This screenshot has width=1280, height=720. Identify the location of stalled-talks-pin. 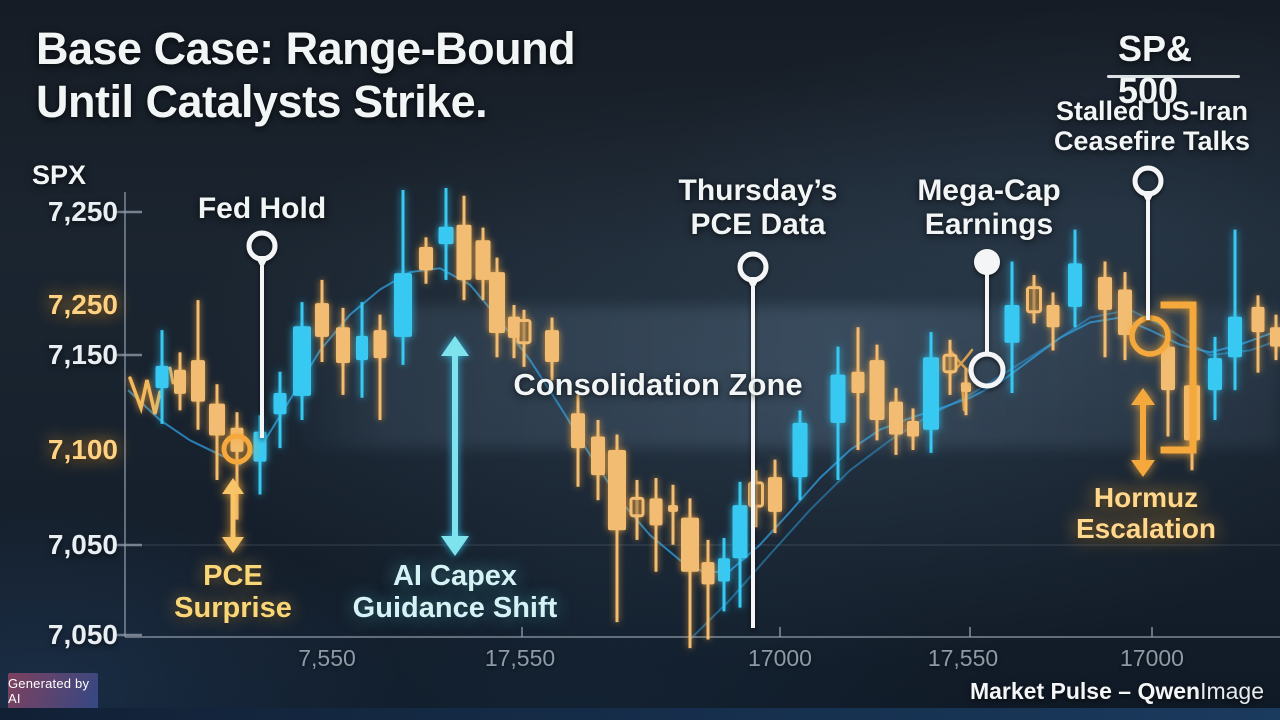
(1148, 242).